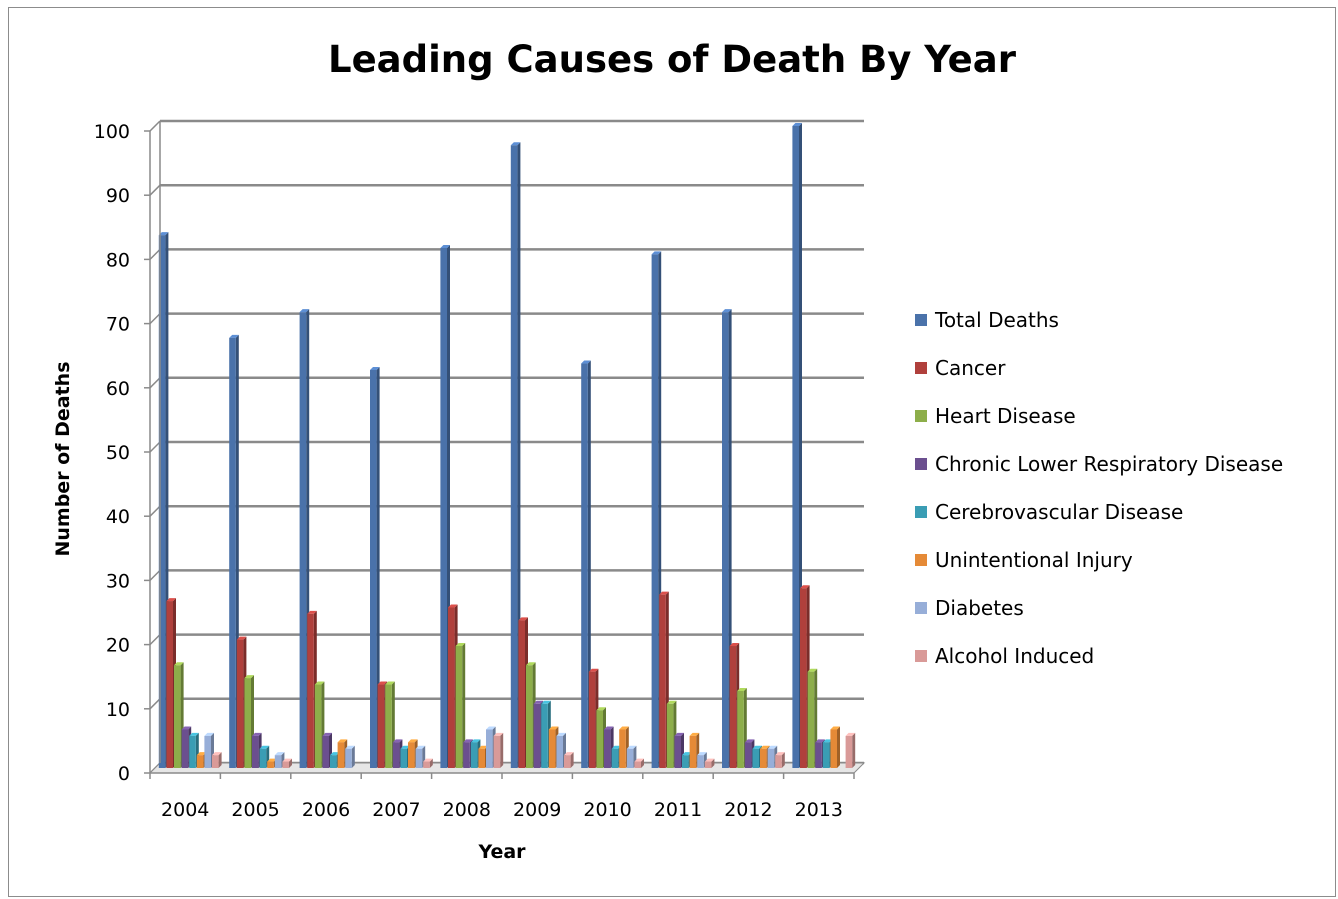 This screenshot has height=899, width=1338. What do you see at coordinates (118, 260) in the screenshot?
I see `y-tick-label: 80` at bounding box center [118, 260].